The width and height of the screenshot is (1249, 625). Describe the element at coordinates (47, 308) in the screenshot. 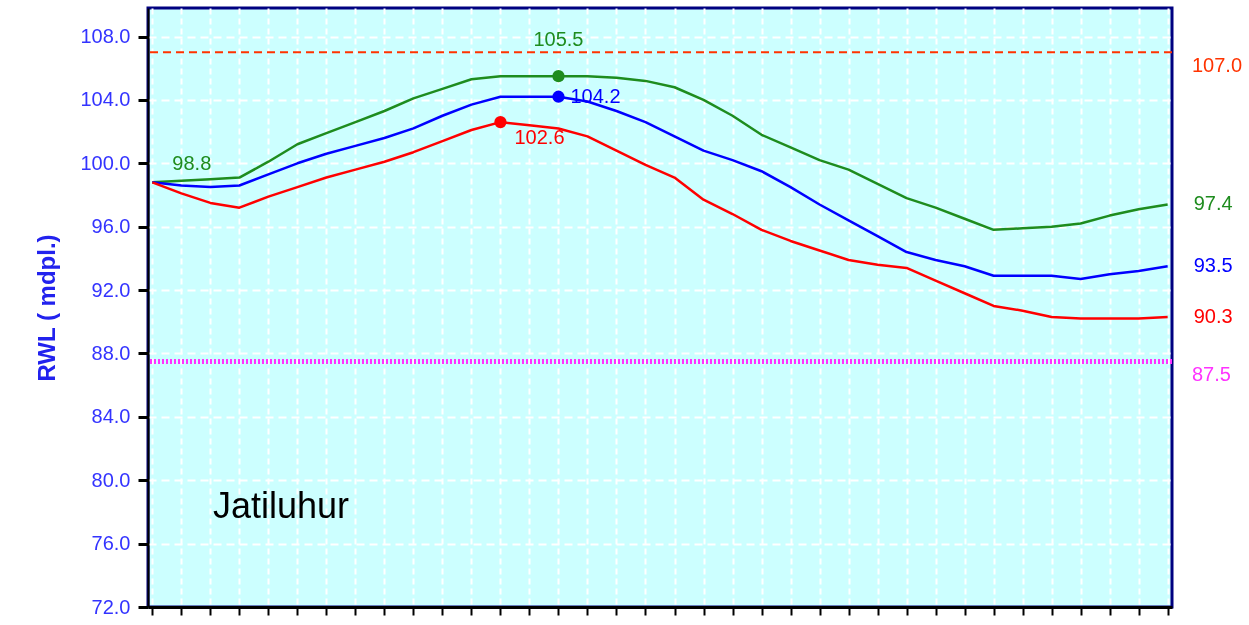

I see `y-axis-title: RWL ( mdpl.)` at that location.